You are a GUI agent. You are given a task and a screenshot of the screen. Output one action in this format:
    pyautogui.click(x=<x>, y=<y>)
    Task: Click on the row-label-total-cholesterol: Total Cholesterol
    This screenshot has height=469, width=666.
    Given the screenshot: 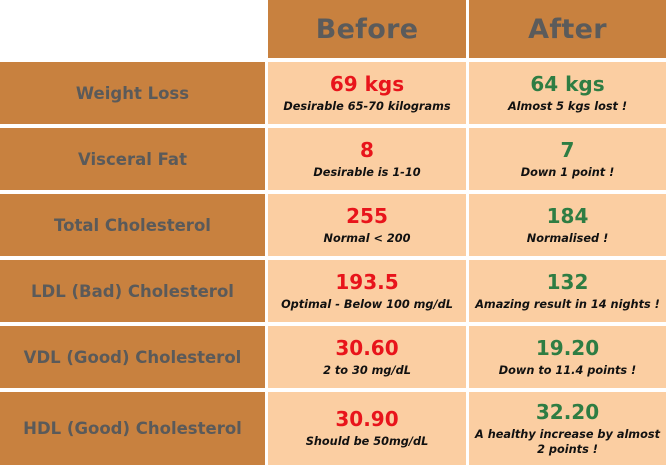 What is the action you would take?
    pyautogui.click(x=132, y=225)
    